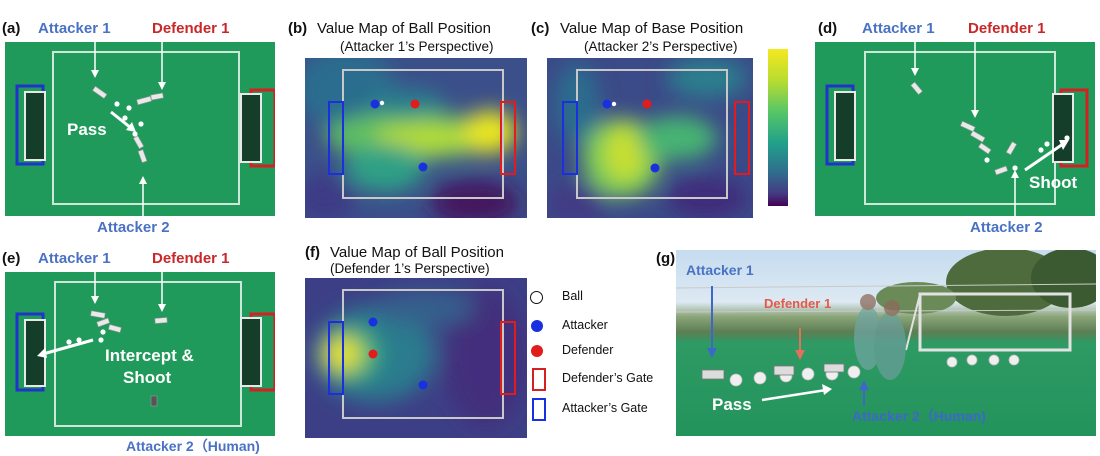 This screenshot has width=1100, height=456. What do you see at coordinates (661, 46) in the screenshot?
I see `panel-c-subtitle: (Attacker 2’s Perspective)` at bounding box center [661, 46].